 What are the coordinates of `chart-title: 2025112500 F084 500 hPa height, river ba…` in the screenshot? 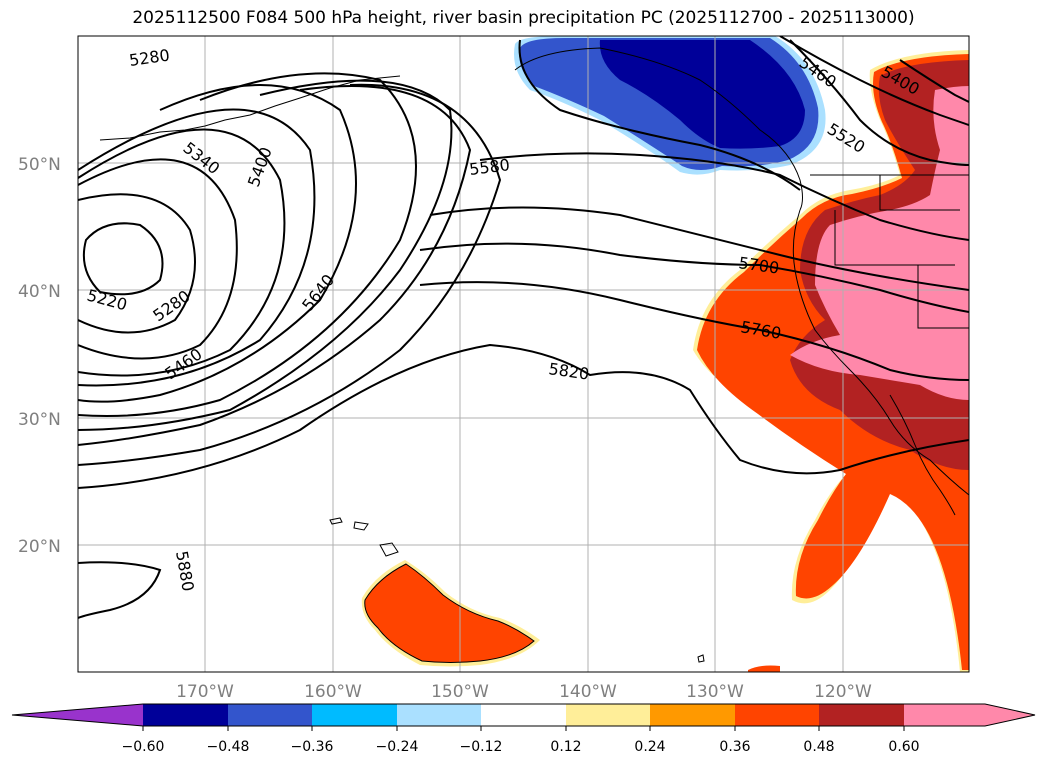 It's located at (523, 18).